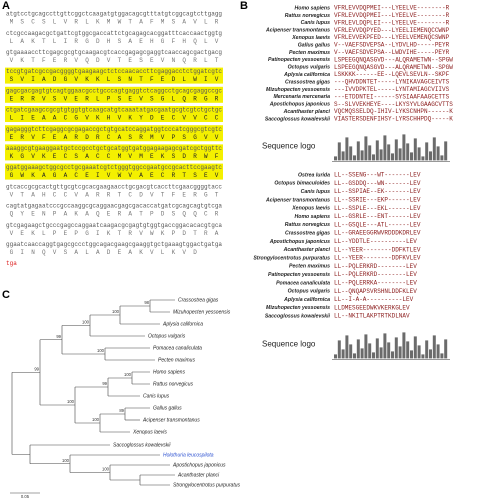  I want to click on species-name: Mercenaria mercenaria, so click(301, 97).